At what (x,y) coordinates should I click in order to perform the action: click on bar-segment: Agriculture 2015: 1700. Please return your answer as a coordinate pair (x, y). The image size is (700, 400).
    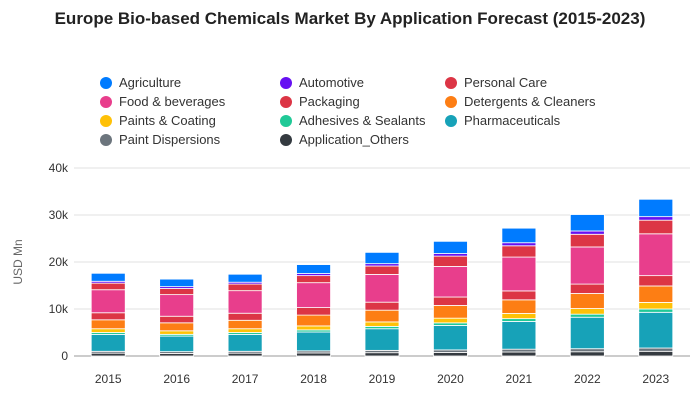
    Looking at the image, I should click on (108, 277).